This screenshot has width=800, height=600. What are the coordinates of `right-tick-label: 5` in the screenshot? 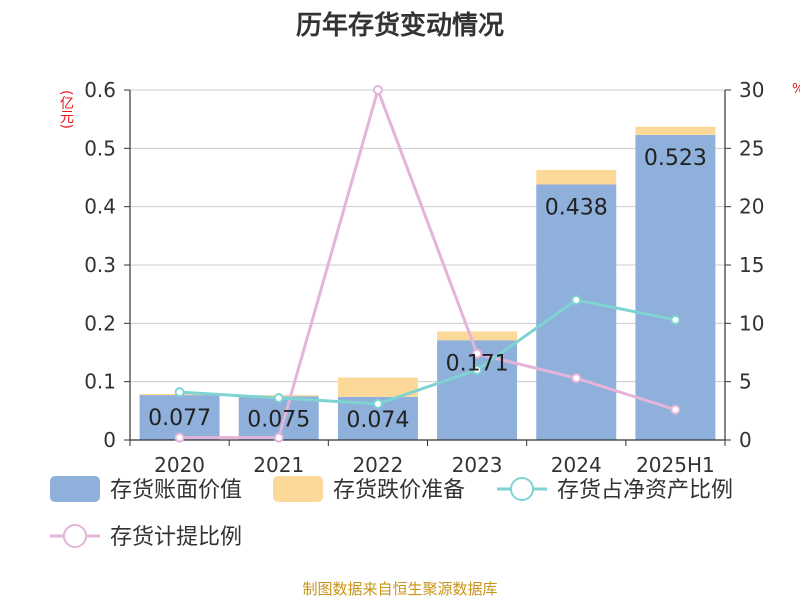 It's located at (745, 382).